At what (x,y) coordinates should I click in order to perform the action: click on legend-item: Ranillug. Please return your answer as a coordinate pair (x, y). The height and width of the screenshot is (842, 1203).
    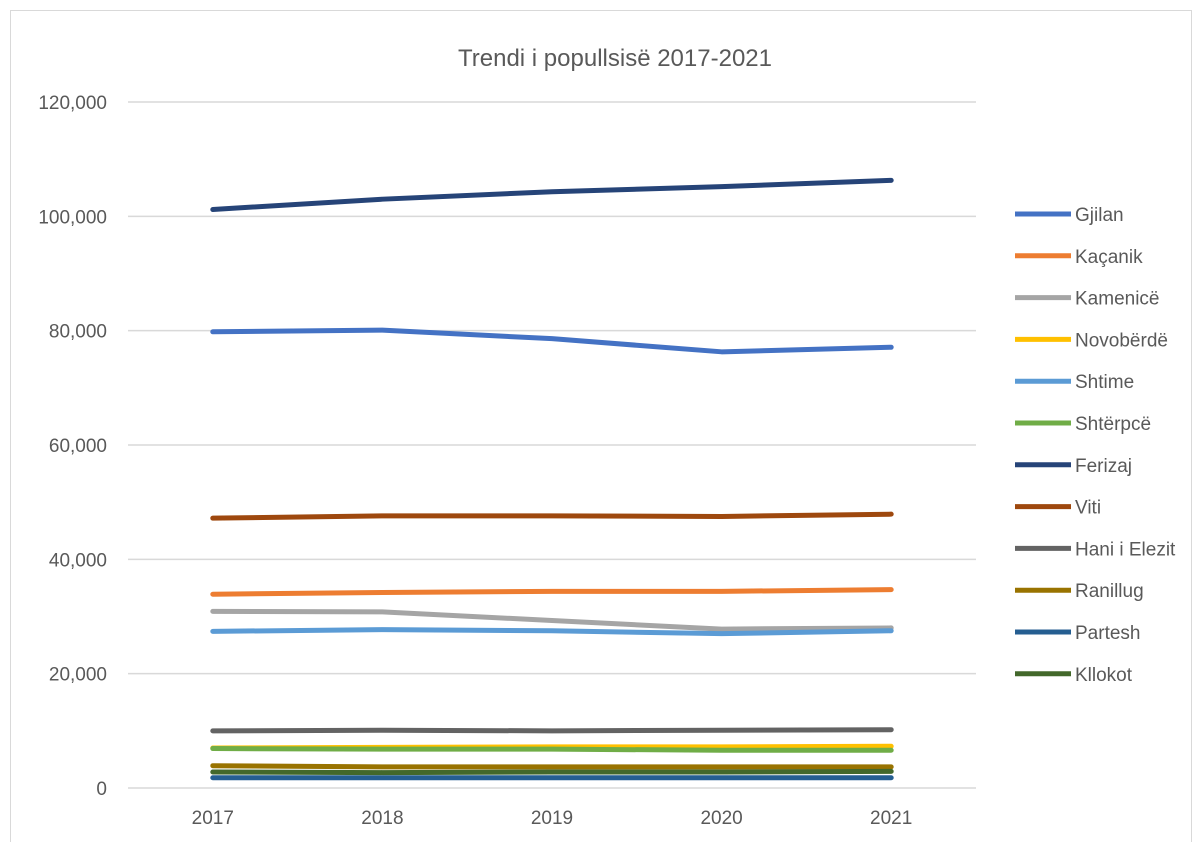
    Looking at the image, I should click on (1079, 591).